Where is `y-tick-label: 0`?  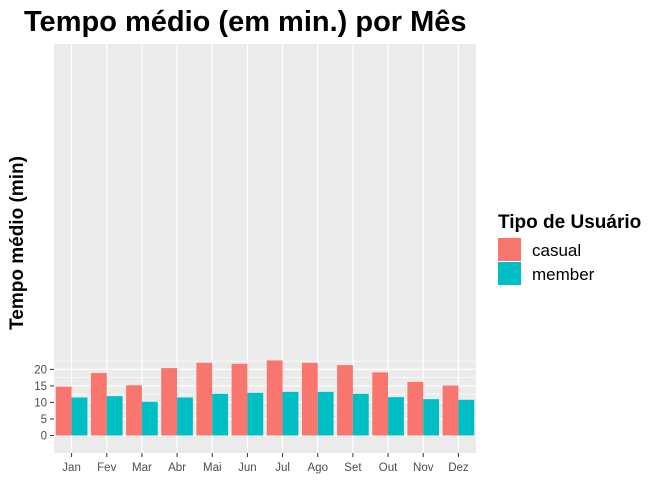
y-tick-label: 0 is located at coordinates (44, 437).